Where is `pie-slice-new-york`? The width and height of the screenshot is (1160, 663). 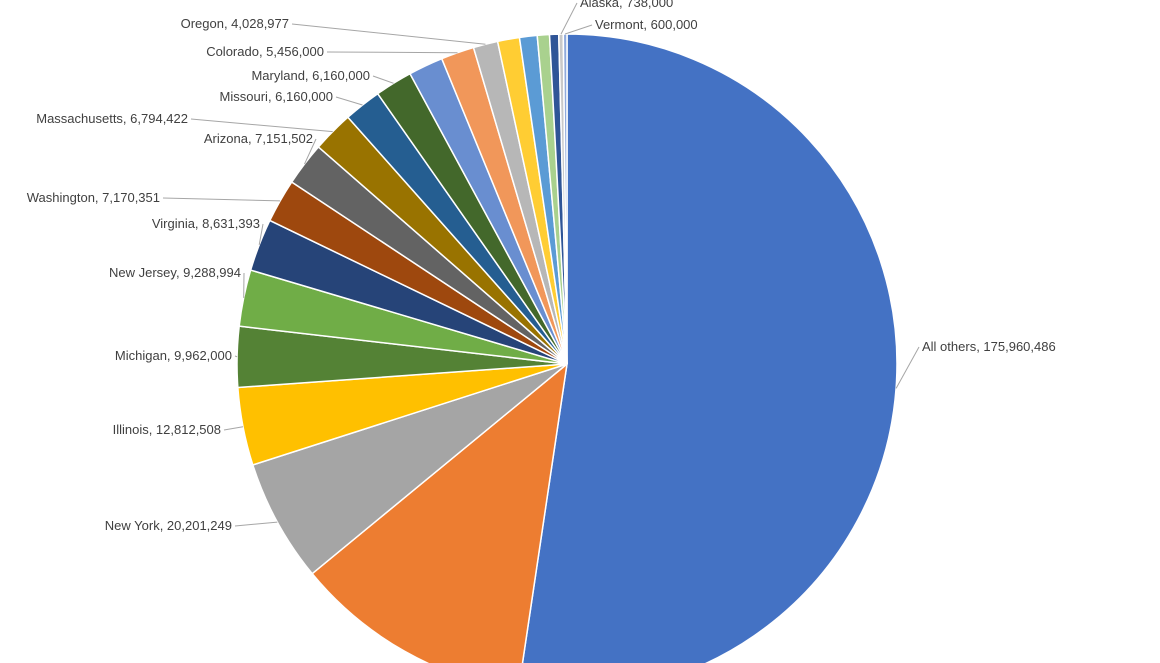 pie-slice-new-york is located at coordinates (409, 469).